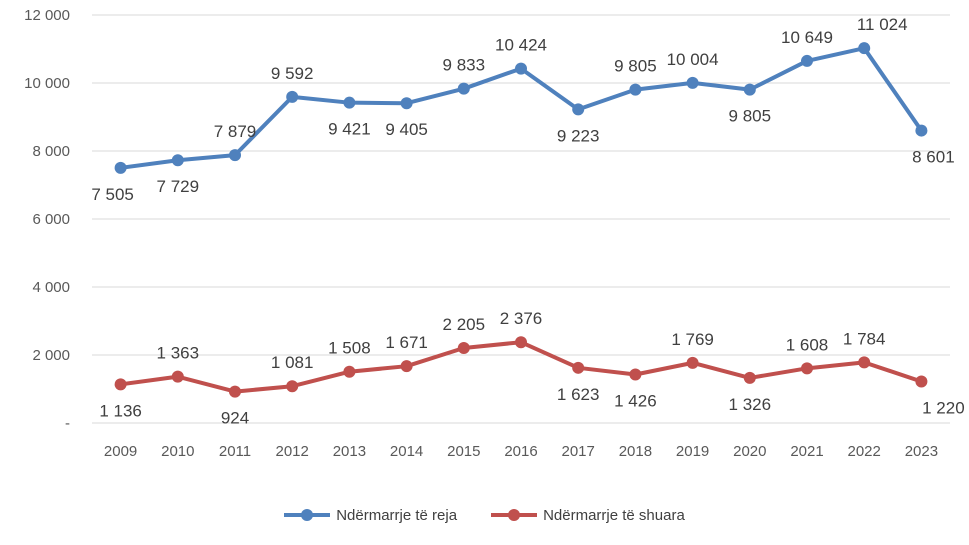  Describe the element at coordinates (933, 157) in the screenshot. I see `data-label: 8 601` at that location.